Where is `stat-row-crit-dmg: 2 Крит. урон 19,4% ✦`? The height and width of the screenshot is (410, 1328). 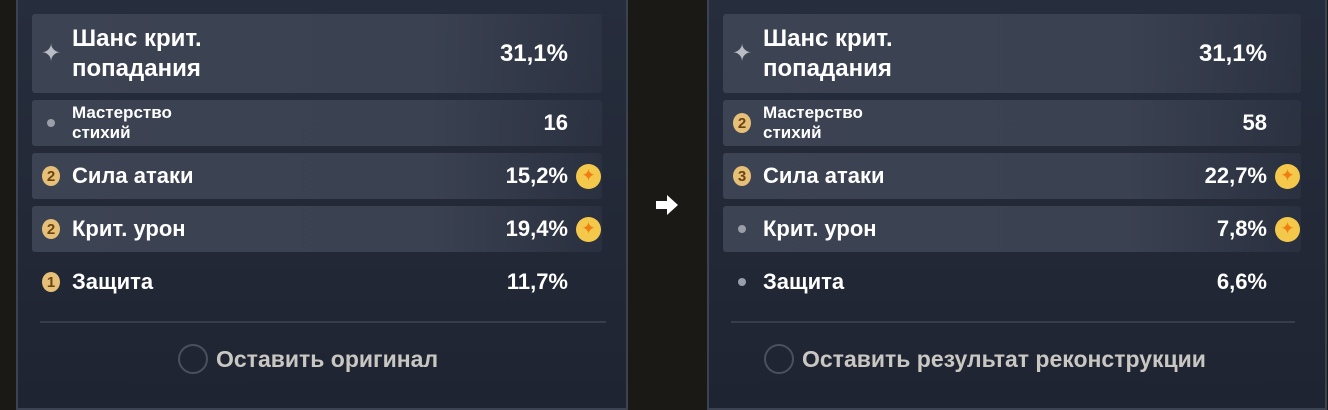 stat-row-crit-dmg: 2 Крит. урон 19,4% ✦ is located at coordinates (317, 229).